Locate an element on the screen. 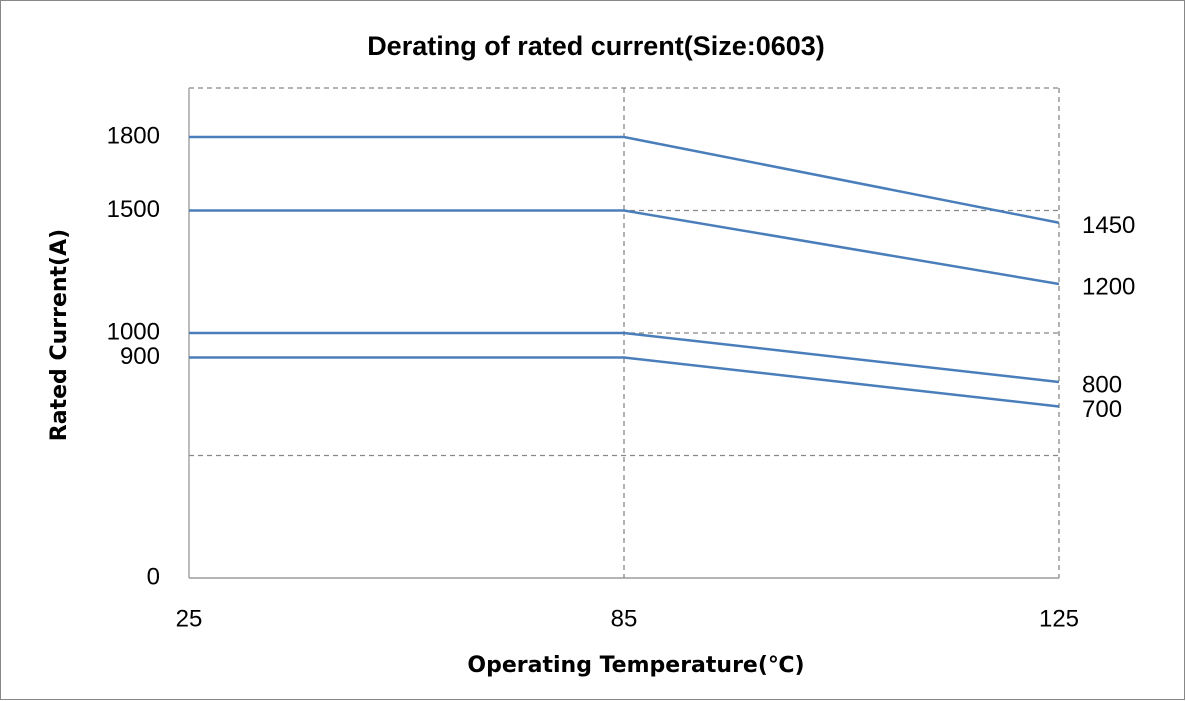 The image size is (1186, 701). y-tick-label: 0 is located at coordinates (153, 576).